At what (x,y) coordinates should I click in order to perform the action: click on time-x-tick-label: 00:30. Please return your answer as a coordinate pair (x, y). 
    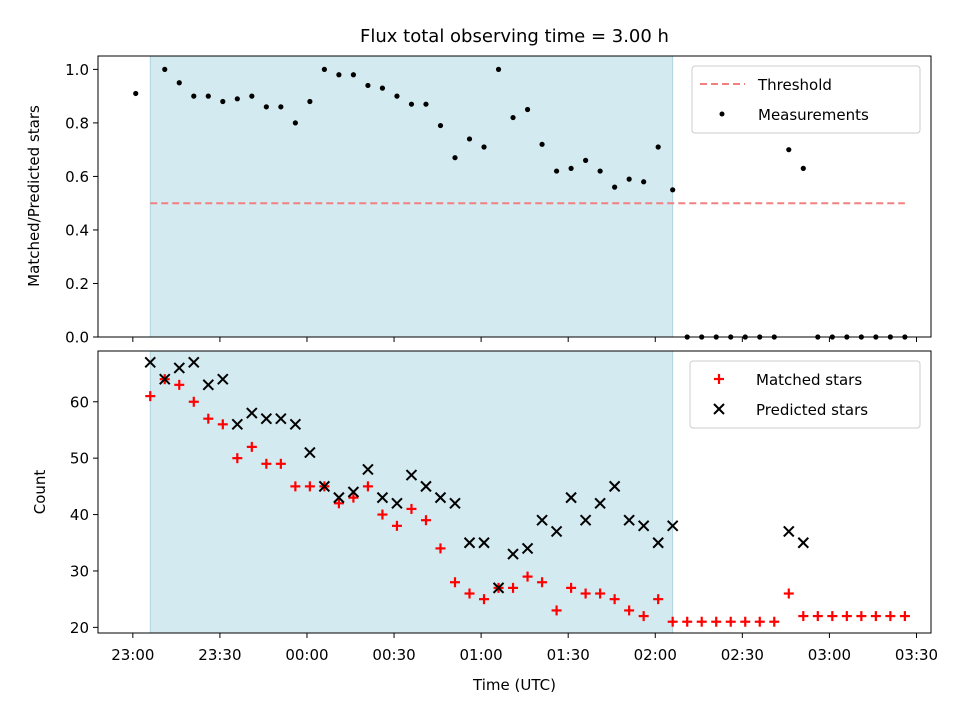
    Looking at the image, I should click on (393, 655).